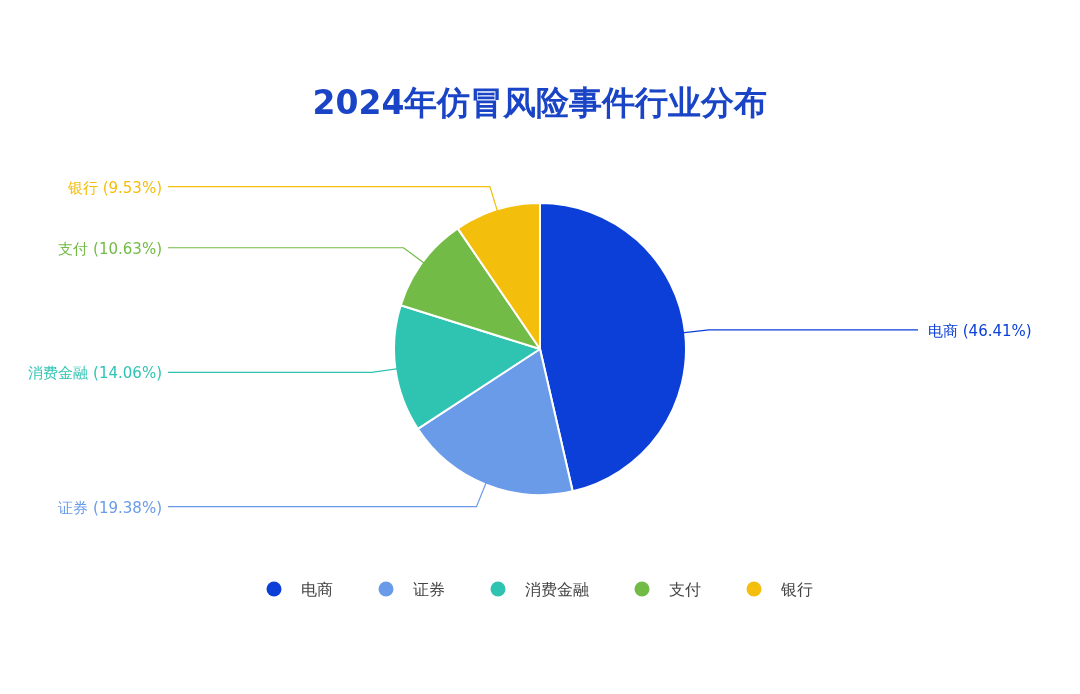 The image size is (1080, 694). Describe the element at coordinates (317, 589) in the screenshot. I see `legend-label: 电商` at that location.